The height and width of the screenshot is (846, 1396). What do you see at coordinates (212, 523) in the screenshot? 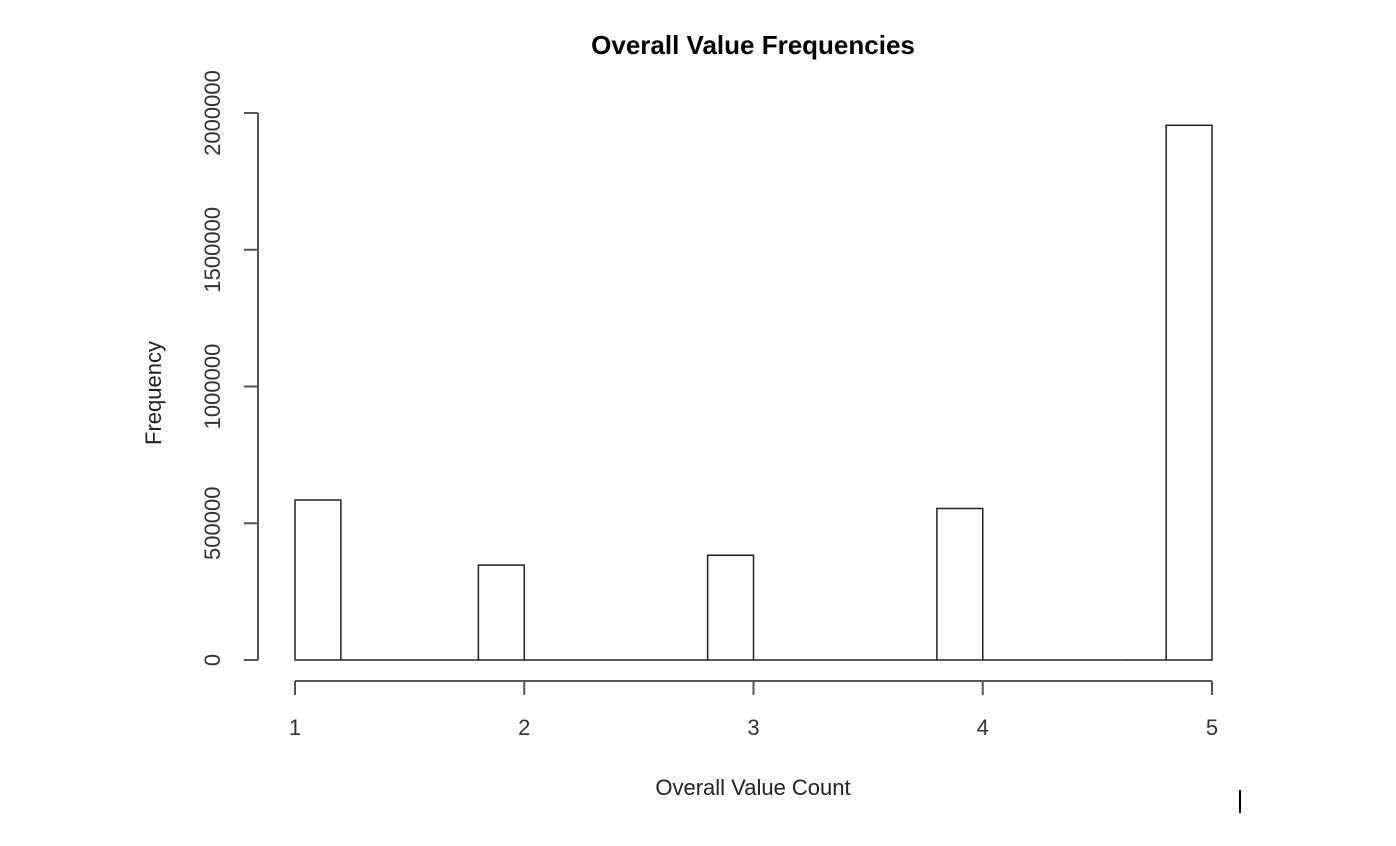
I see `y-tick-label: 500000` at bounding box center [212, 523].